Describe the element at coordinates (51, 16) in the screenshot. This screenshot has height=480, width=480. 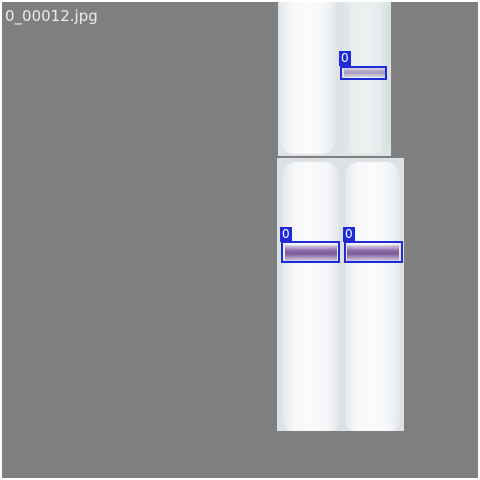
I see `filename-label: 0_00012.jpg` at that location.